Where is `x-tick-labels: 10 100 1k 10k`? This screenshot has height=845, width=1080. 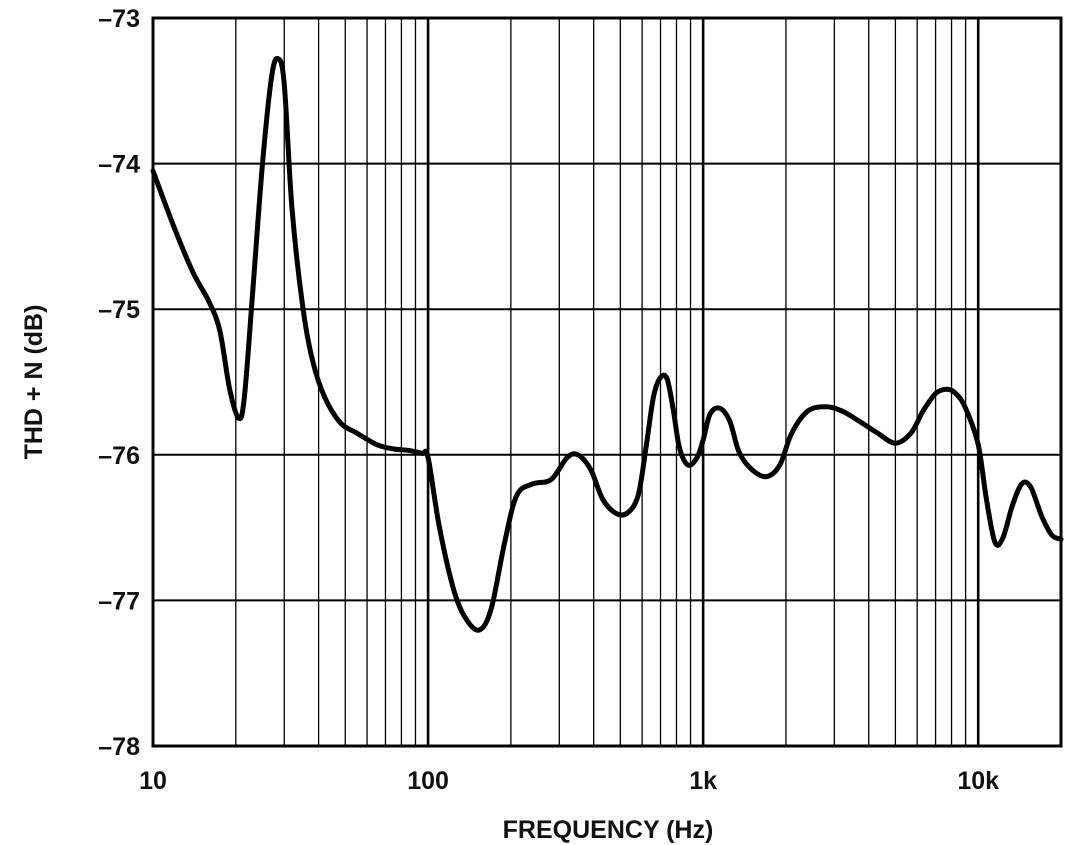
x-tick-labels: 10 100 1k 10k is located at coordinates (569, 781).